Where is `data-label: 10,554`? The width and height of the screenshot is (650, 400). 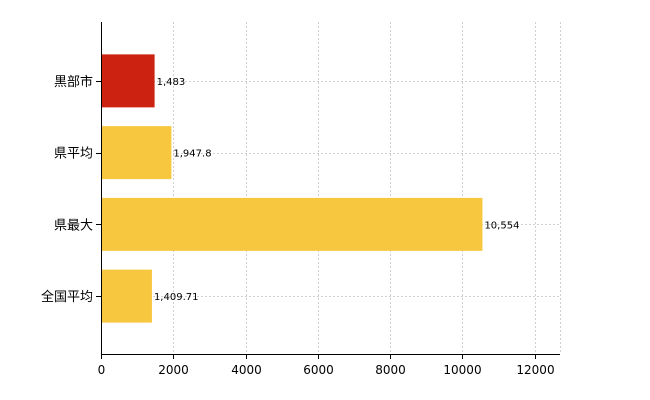 data-label: 10,554 is located at coordinates (501, 225).